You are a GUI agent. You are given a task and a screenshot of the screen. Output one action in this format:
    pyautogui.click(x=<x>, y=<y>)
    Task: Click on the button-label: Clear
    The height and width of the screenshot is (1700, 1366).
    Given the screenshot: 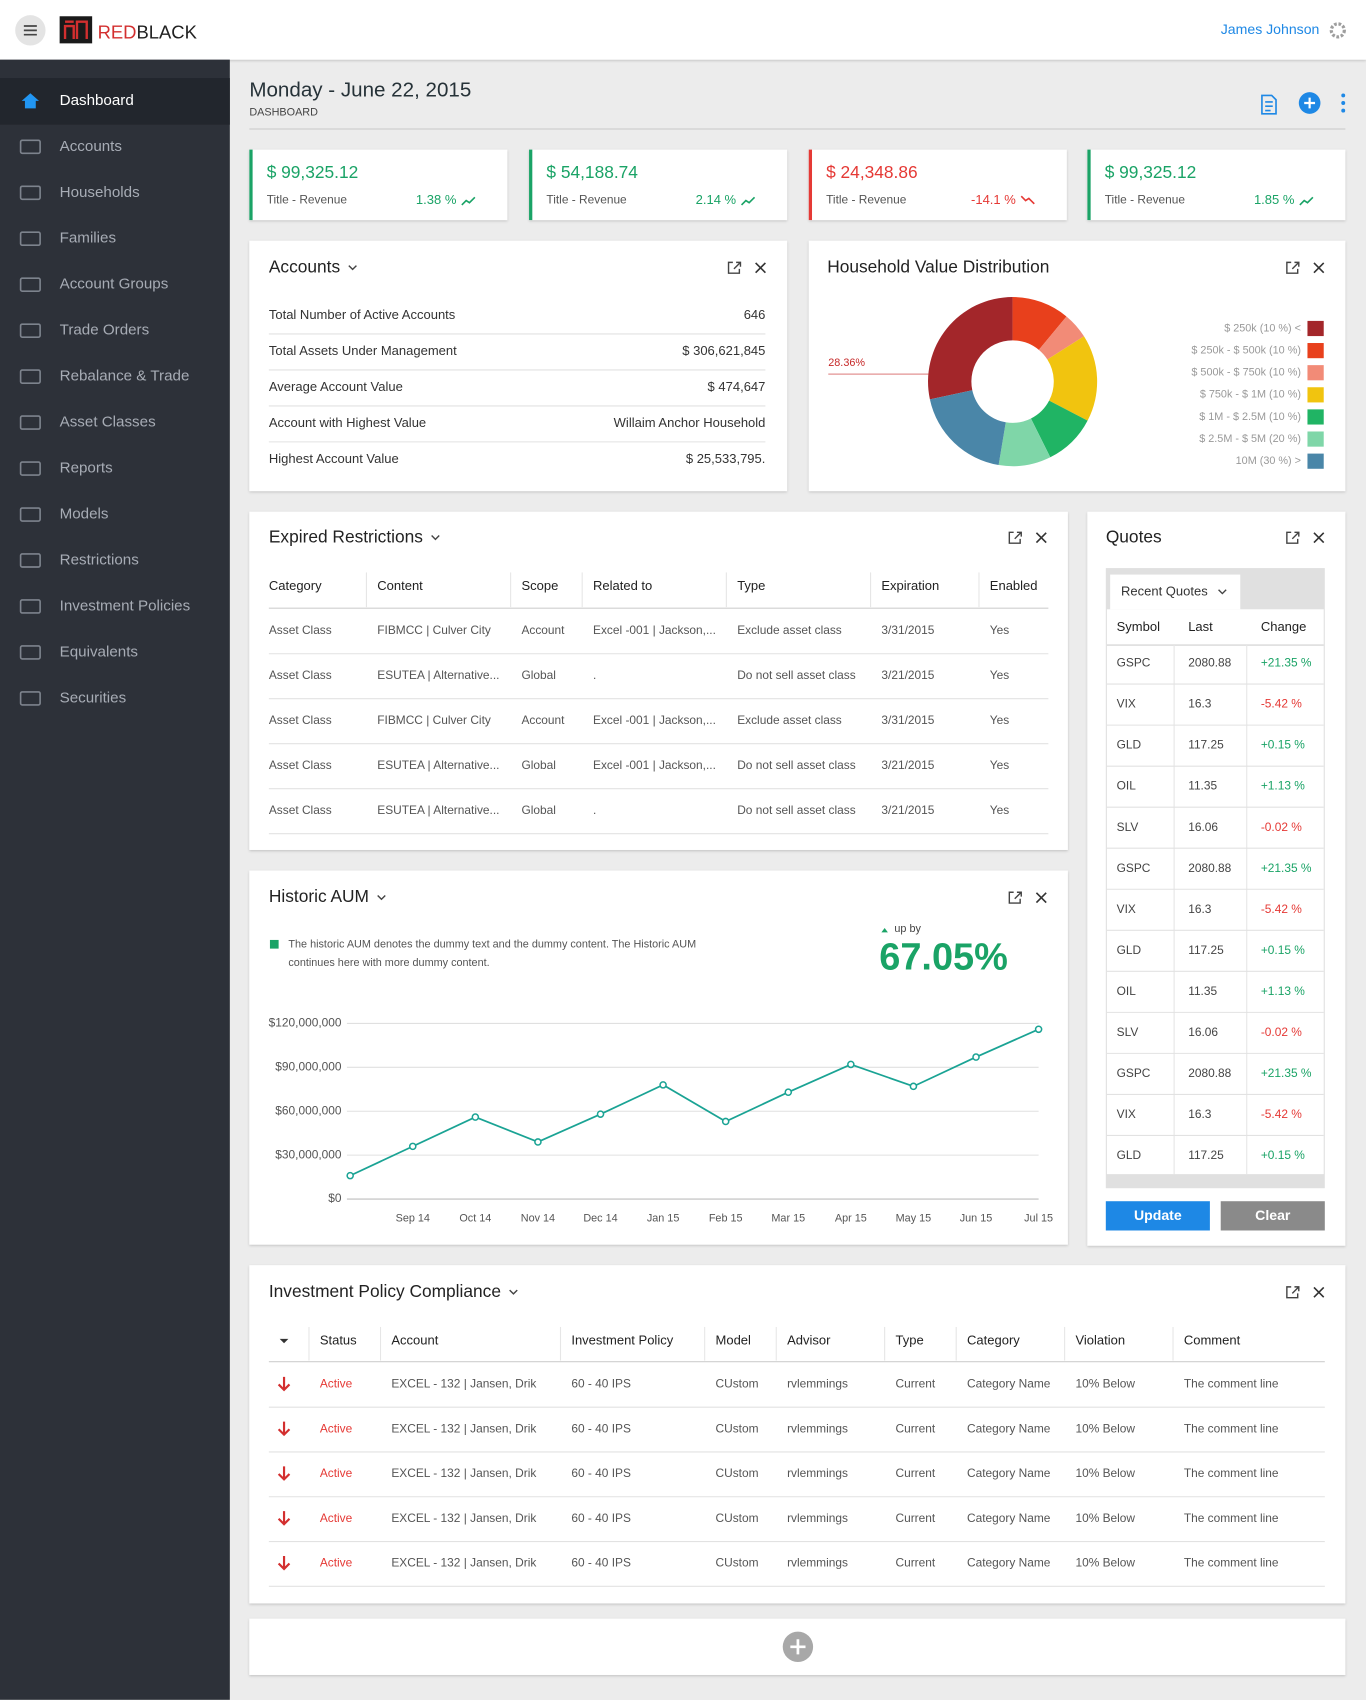 What is the action you would take?
    pyautogui.click(x=1273, y=1215)
    